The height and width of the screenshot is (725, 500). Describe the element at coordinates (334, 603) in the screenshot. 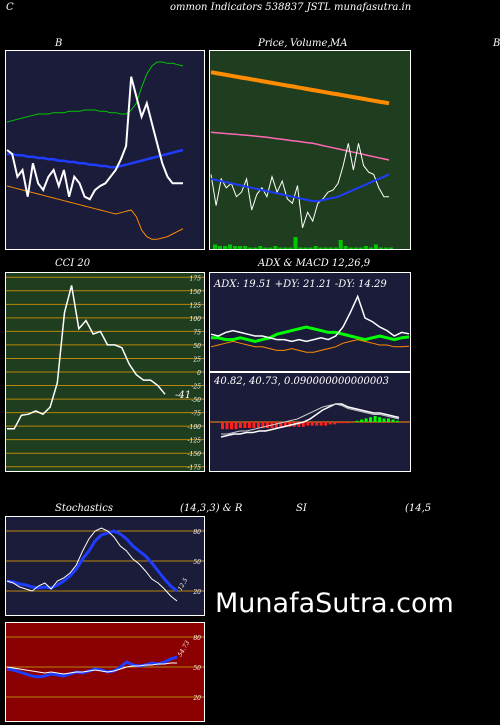

I see `brand-watermark: MunafaSutra.com` at that location.